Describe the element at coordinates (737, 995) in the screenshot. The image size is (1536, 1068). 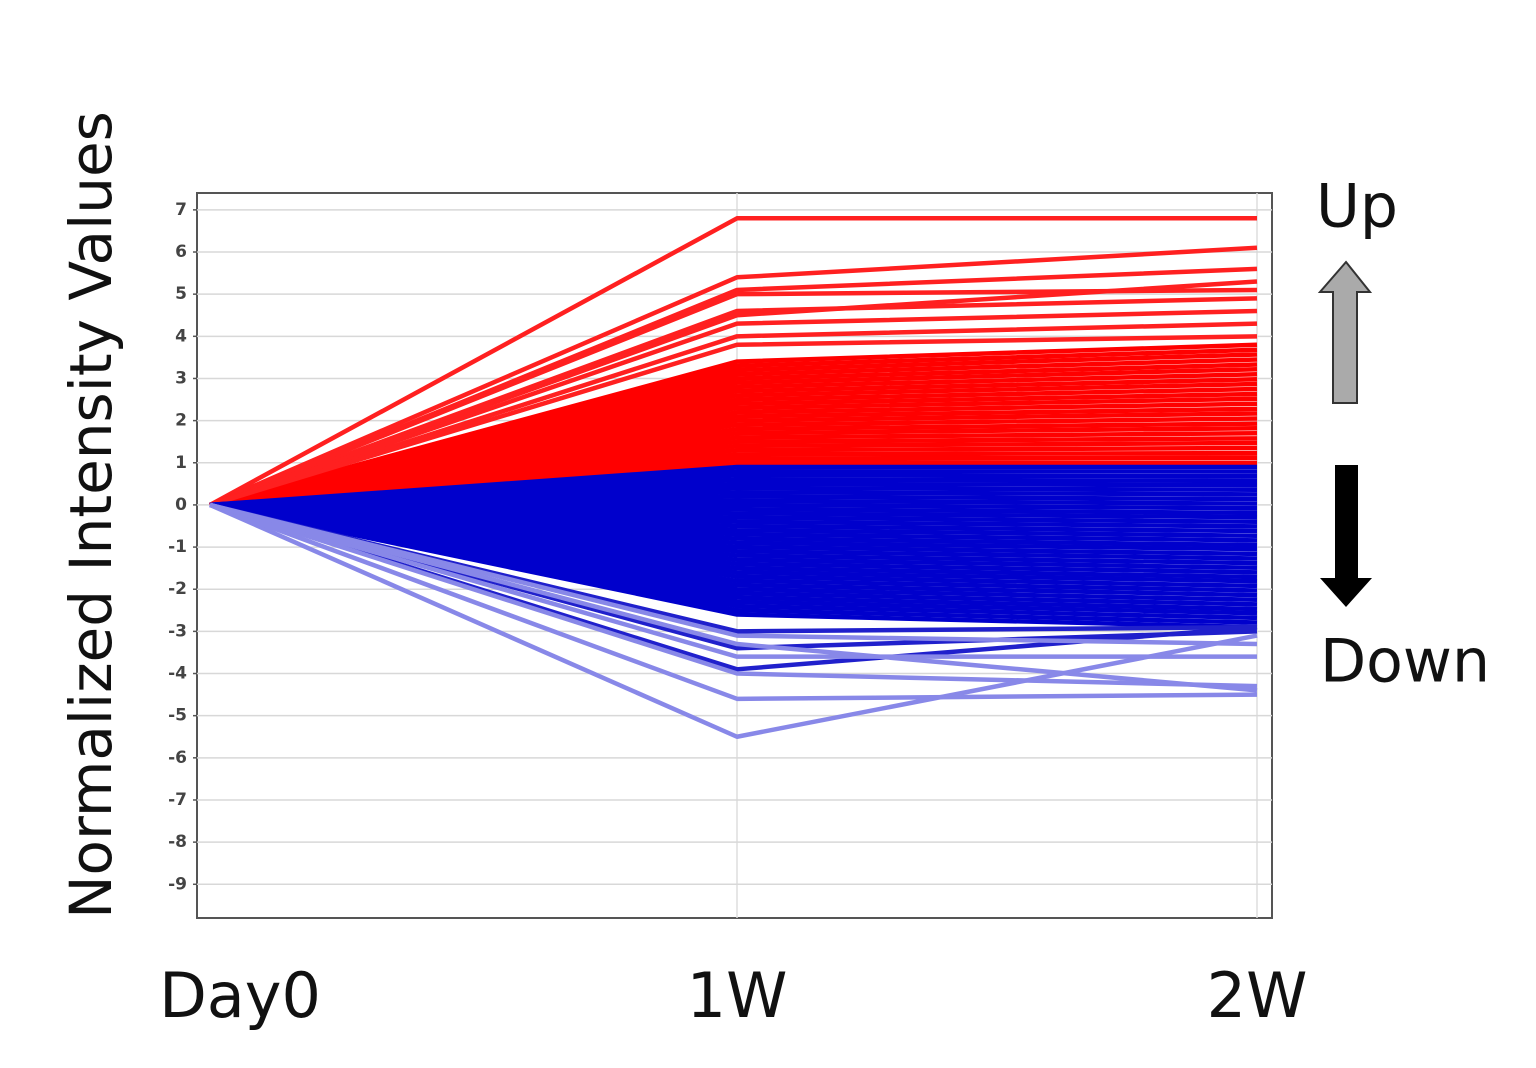
I see `x-tick-label: 1W` at that location.